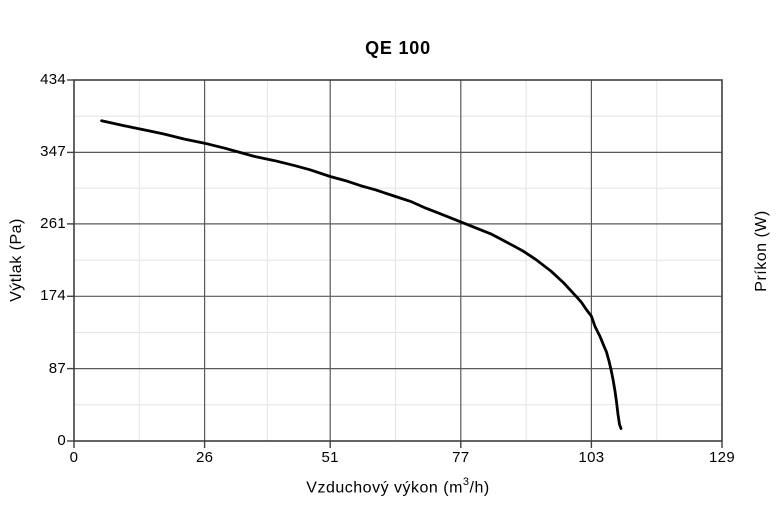 Image resolution: width=783 pixels, height=512 pixels. Describe the element at coordinates (461, 457) in the screenshot. I see `x-axis-tick-label: 77` at that location.